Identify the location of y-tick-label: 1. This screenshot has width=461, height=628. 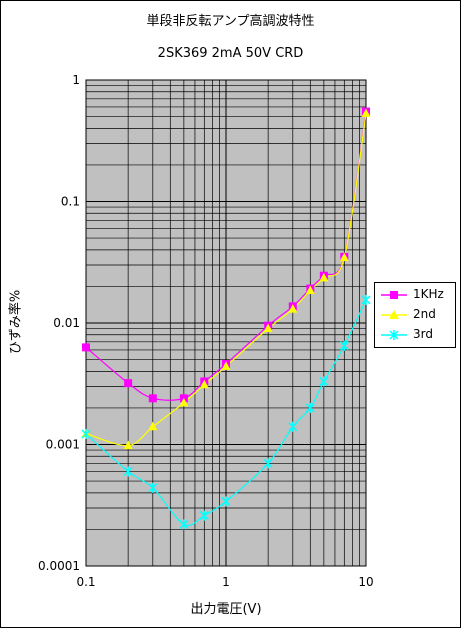
(76, 80).